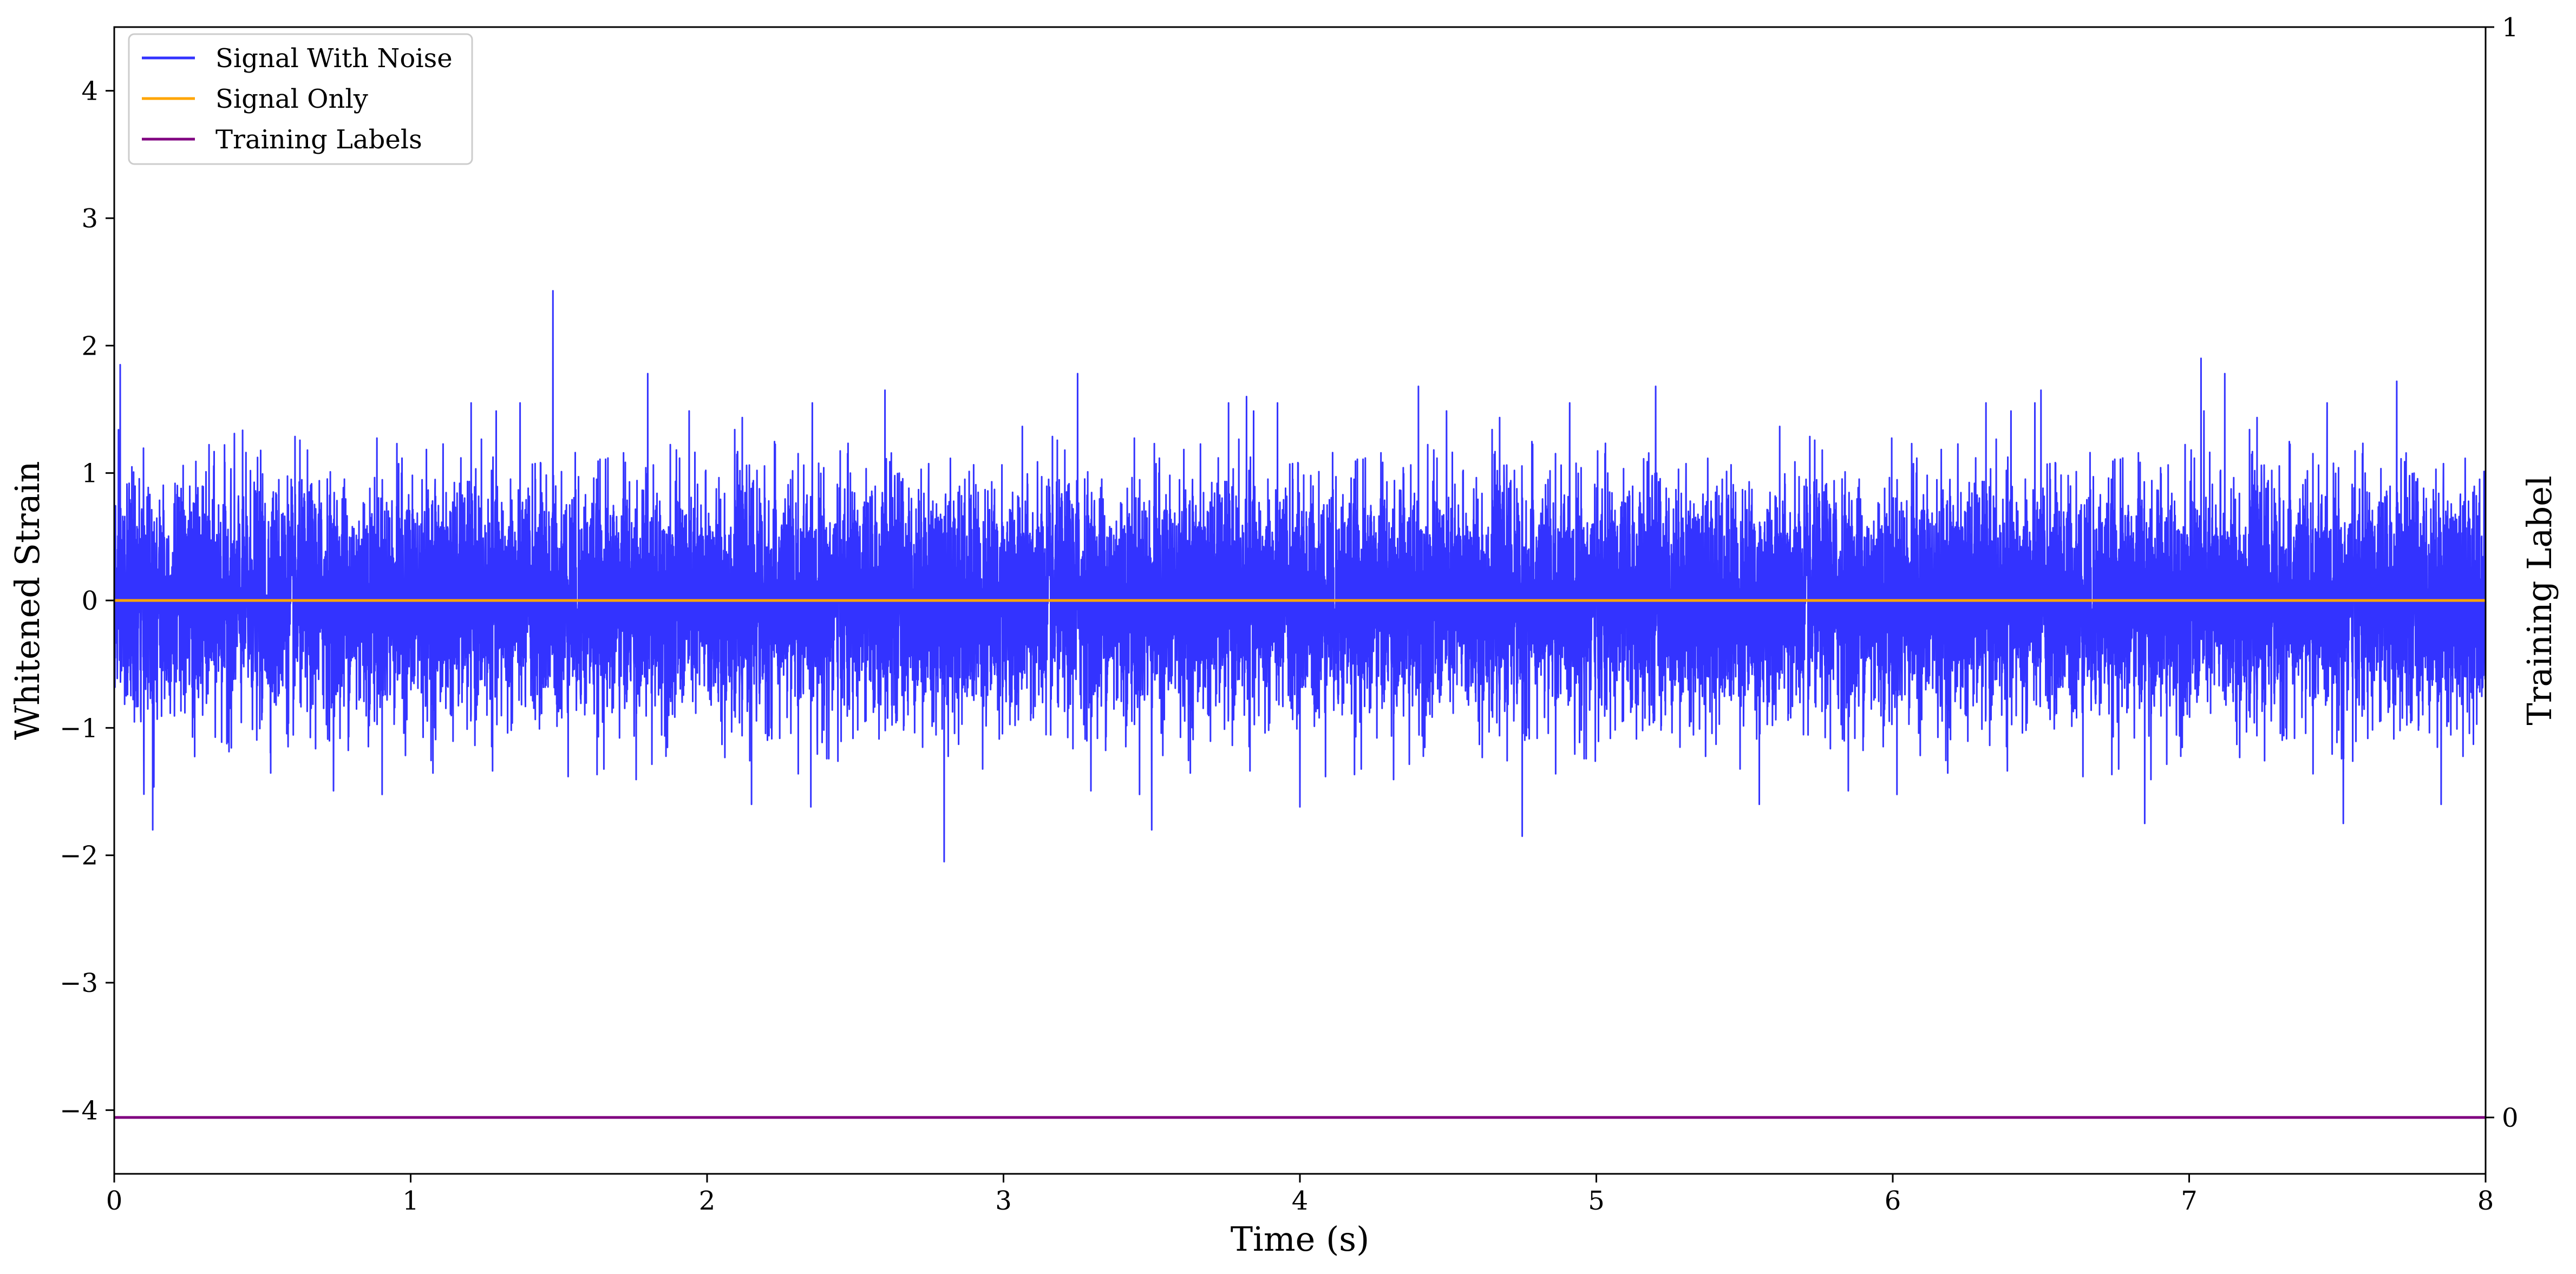 This screenshot has width=2576, height=1274. What do you see at coordinates (2540, 600) in the screenshot?
I see `y2-axis-title: Training Label` at bounding box center [2540, 600].